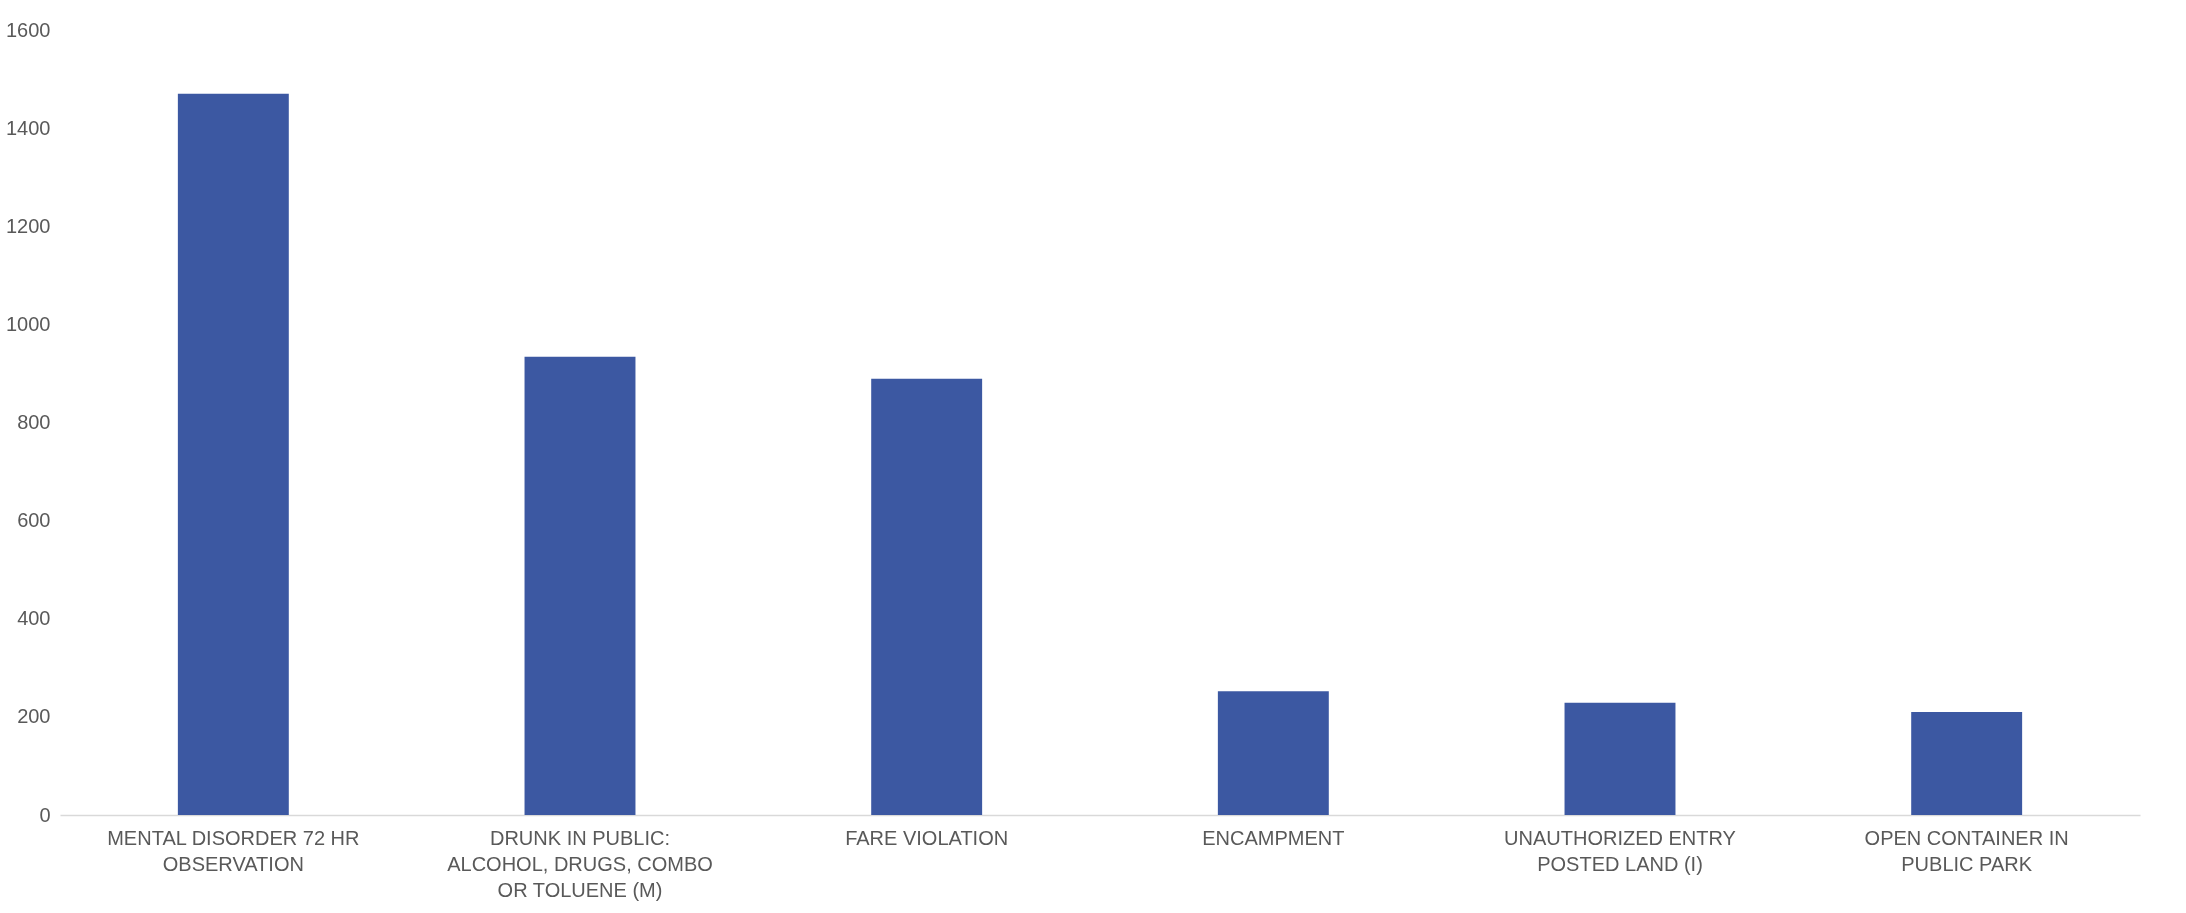  What do you see at coordinates (28, 29) in the screenshot?
I see `y-tick-label: 1600` at bounding box center [28, 29].